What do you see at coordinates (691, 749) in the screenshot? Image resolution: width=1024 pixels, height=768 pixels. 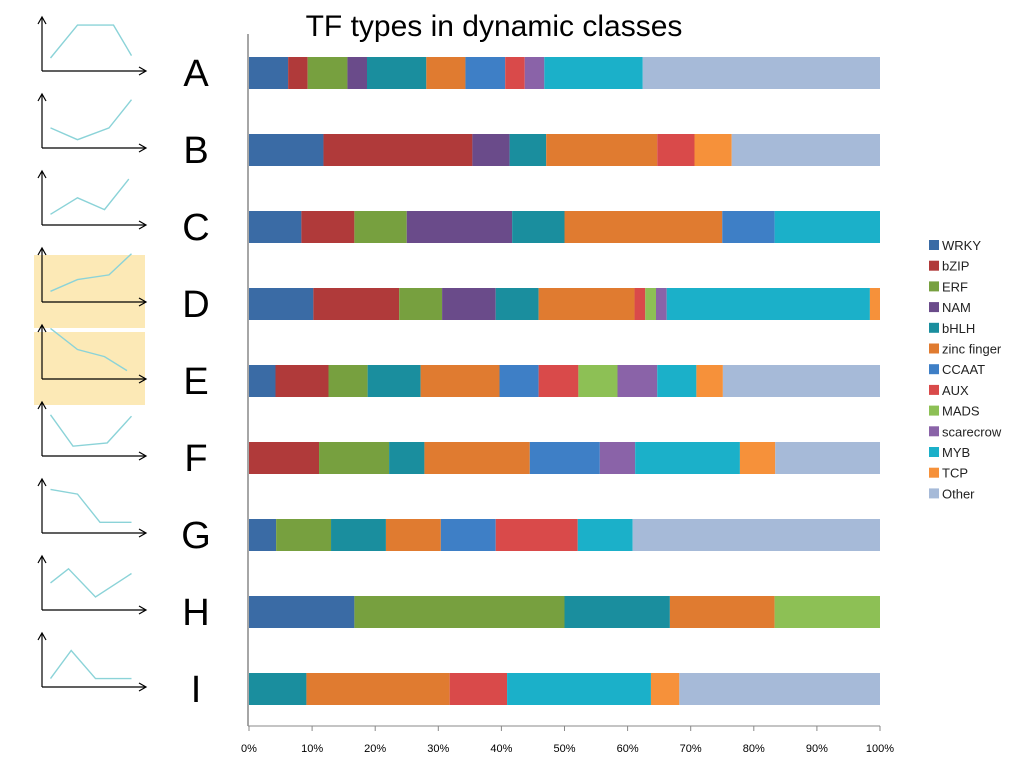 I see `x-tick-label: 70%` at bounding box center [691, 749].